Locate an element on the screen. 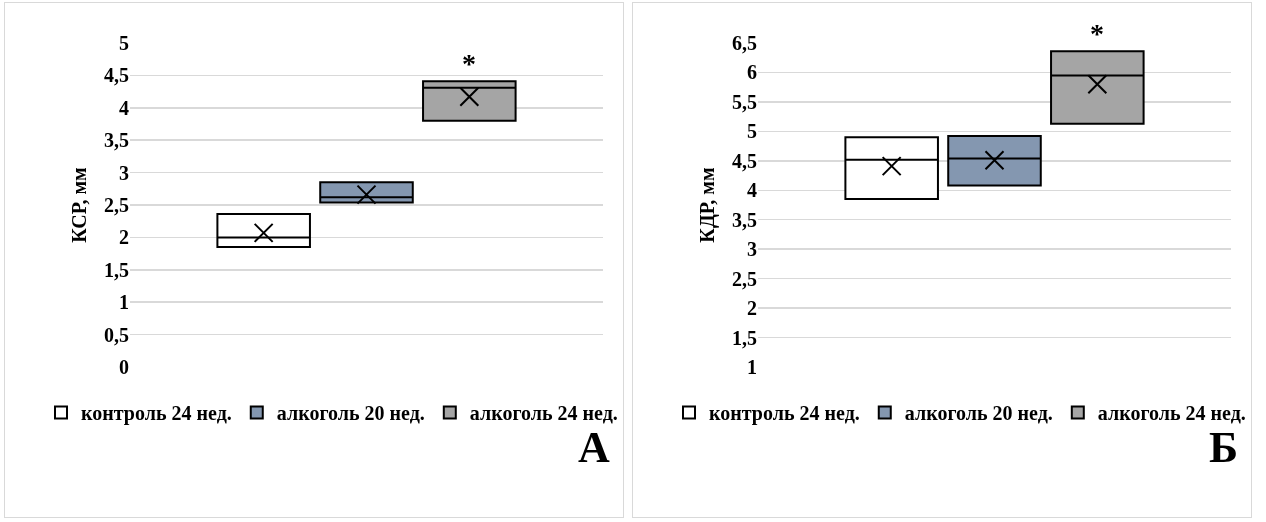 Image resolution: width=1266 pixels, height=522 pixels. y-tick-label: 0 is located at coordinates (124, 367).